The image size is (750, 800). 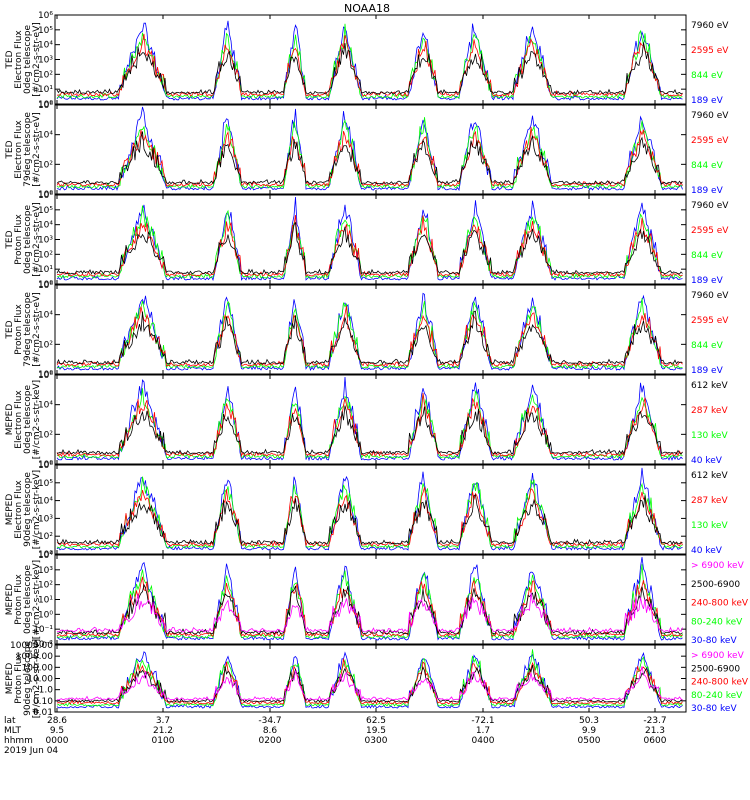 What do you see at coordinates (269, 721) in the screenshot?
I see `x-tick-value: -34.7` at bounding box center [269, 721].